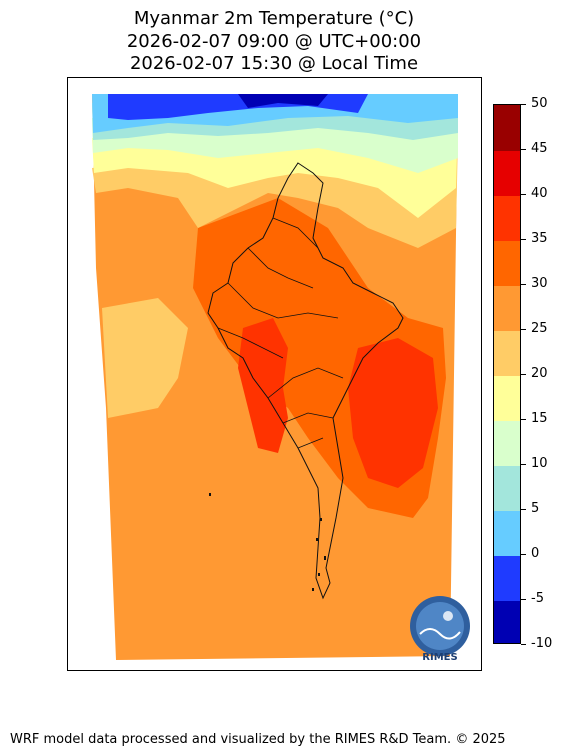 This screenshot has height=756, width=562. Describe the element at coordinates (535, 553) in the screenshot. I see `colorbar-tick-label: 0` at that location.